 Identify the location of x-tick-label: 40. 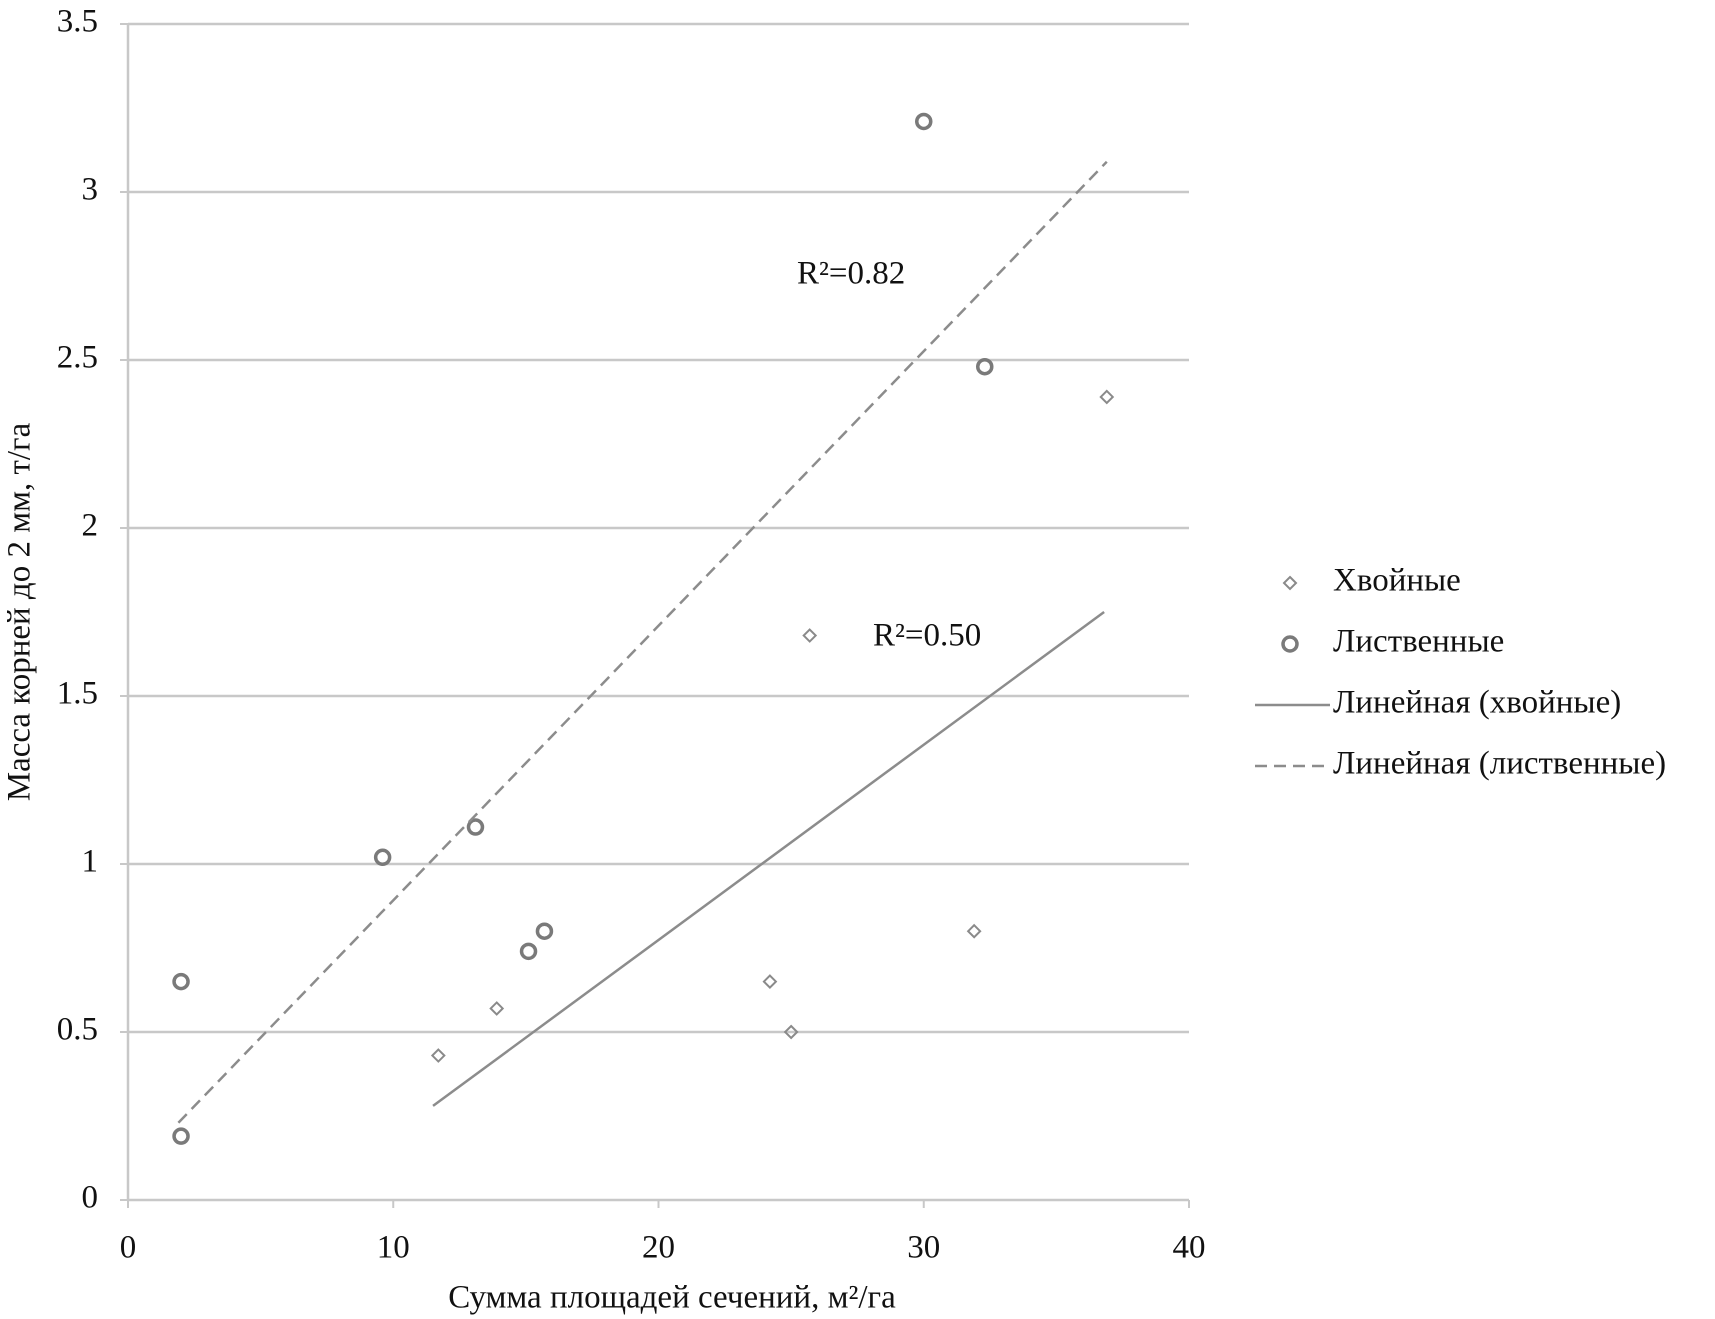
(1189, 1248).